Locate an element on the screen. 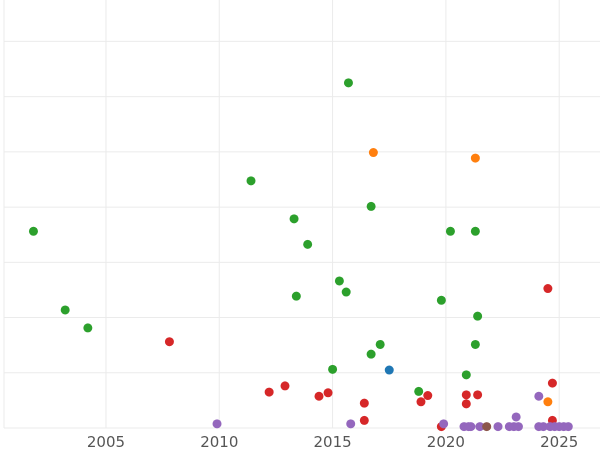 This screenshot has height=450, width=600. x-tick-label: 2005 is located at coordinates (106, 441).